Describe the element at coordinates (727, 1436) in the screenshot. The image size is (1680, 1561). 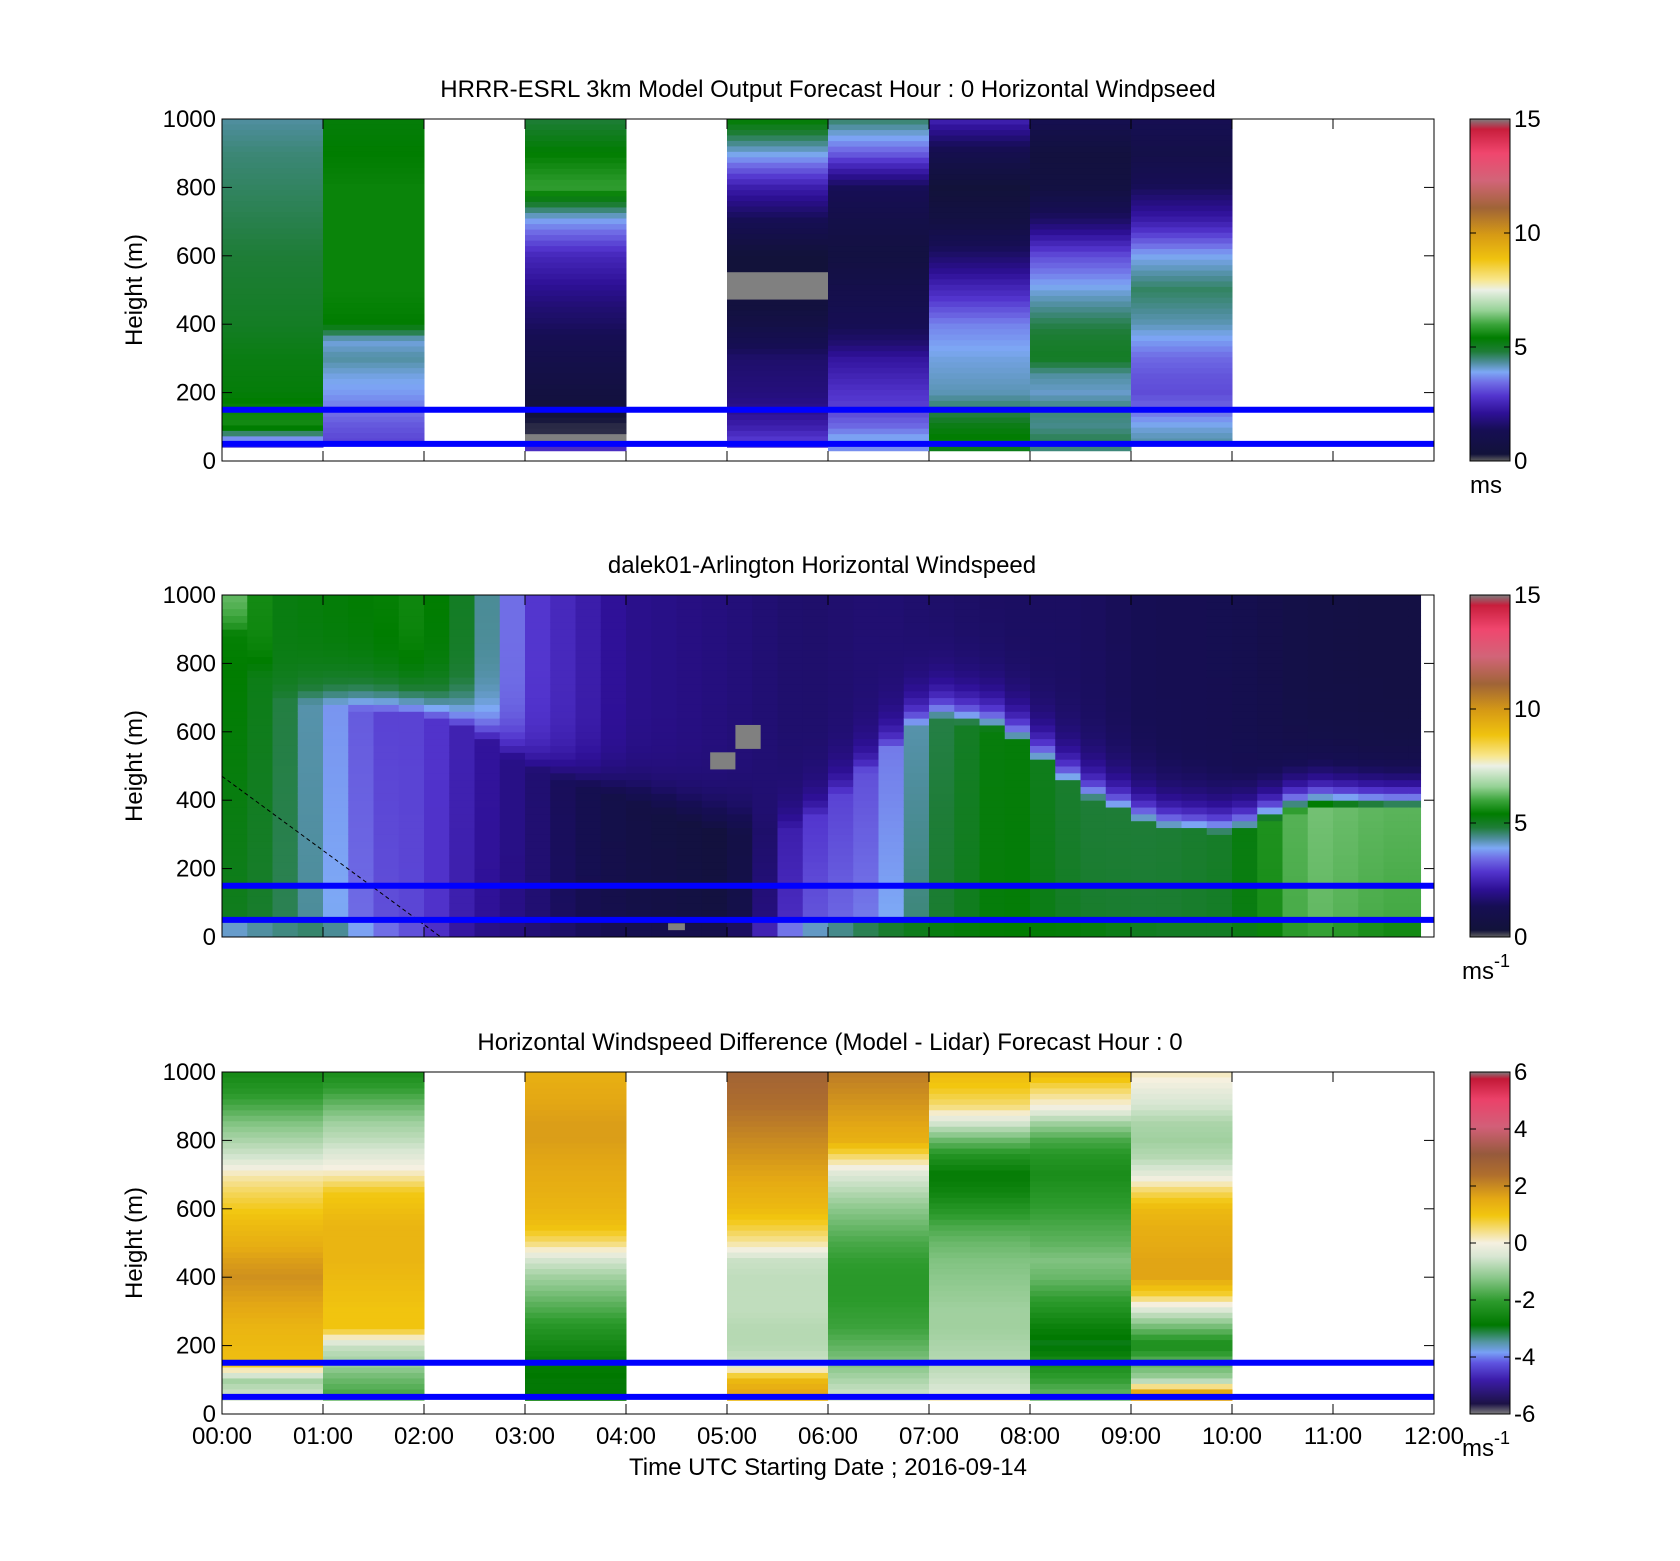
I see `x-tick-label: 05:00` at that location.